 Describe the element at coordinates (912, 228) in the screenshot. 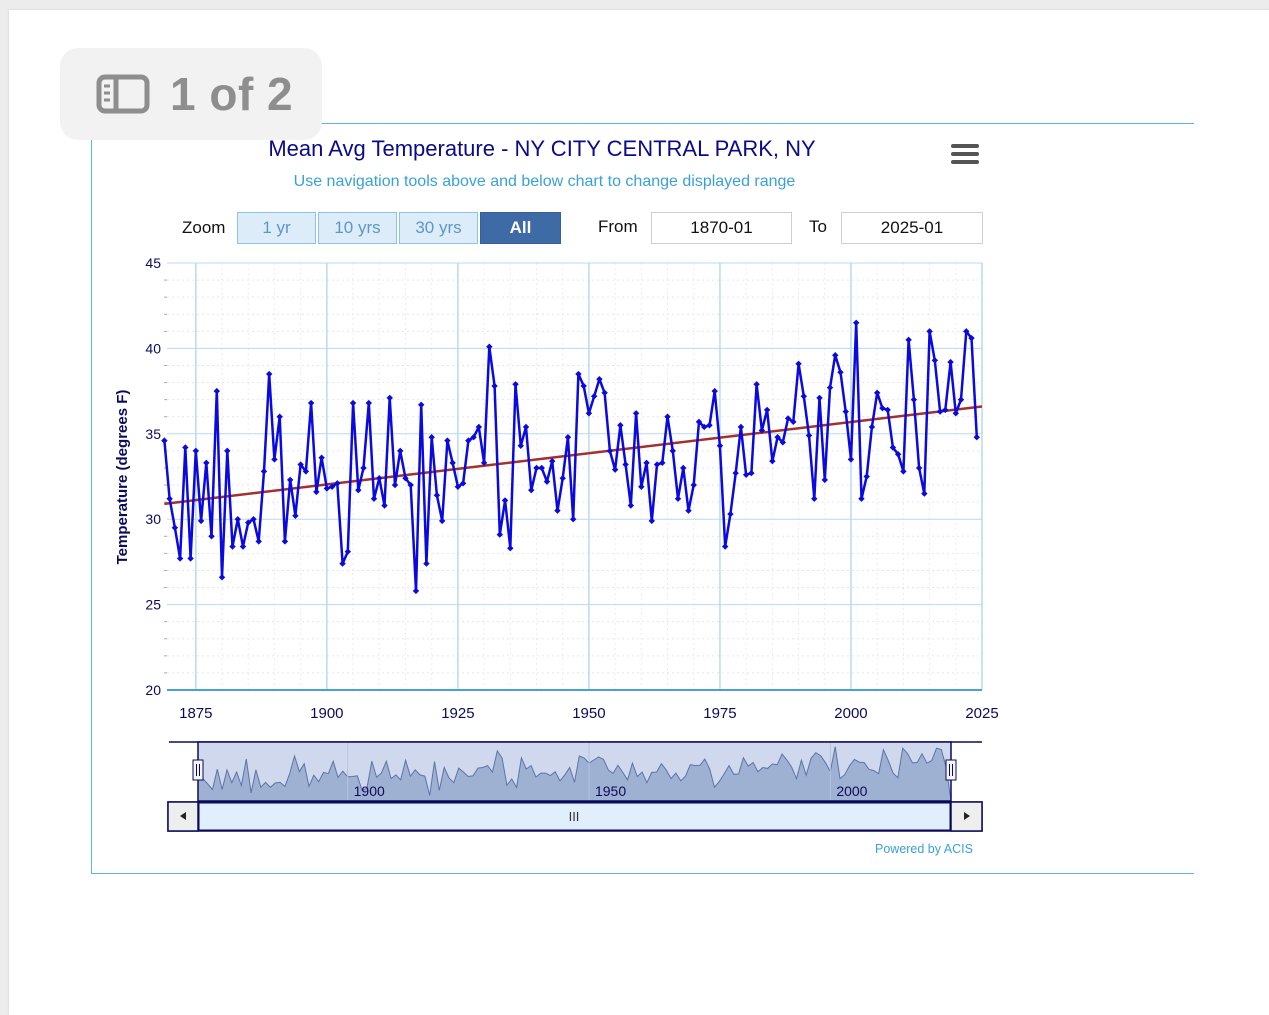

I see `to-date-input` at that location.